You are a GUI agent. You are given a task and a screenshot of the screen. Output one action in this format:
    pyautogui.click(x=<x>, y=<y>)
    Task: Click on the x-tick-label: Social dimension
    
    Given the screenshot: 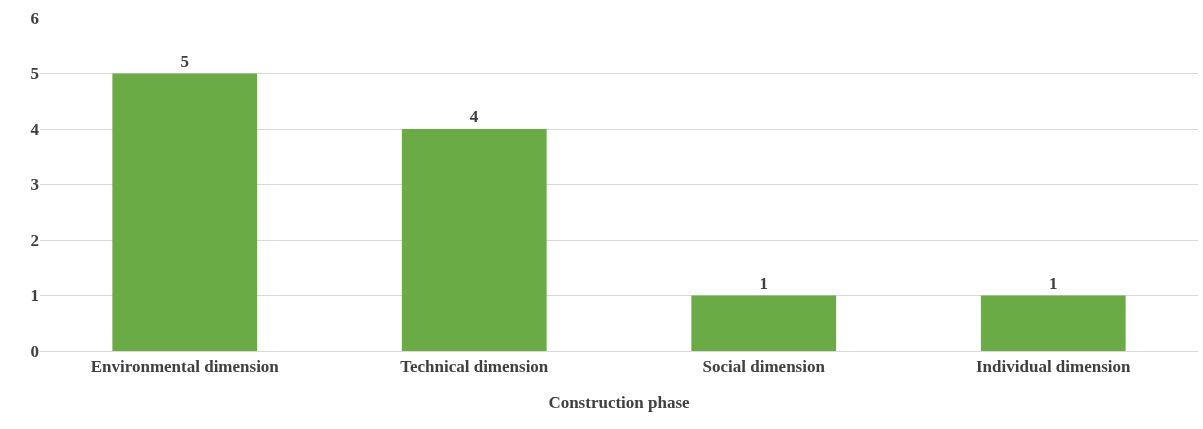 What is the action you would take?
    pyautogui.click(x=764, y=367)
    